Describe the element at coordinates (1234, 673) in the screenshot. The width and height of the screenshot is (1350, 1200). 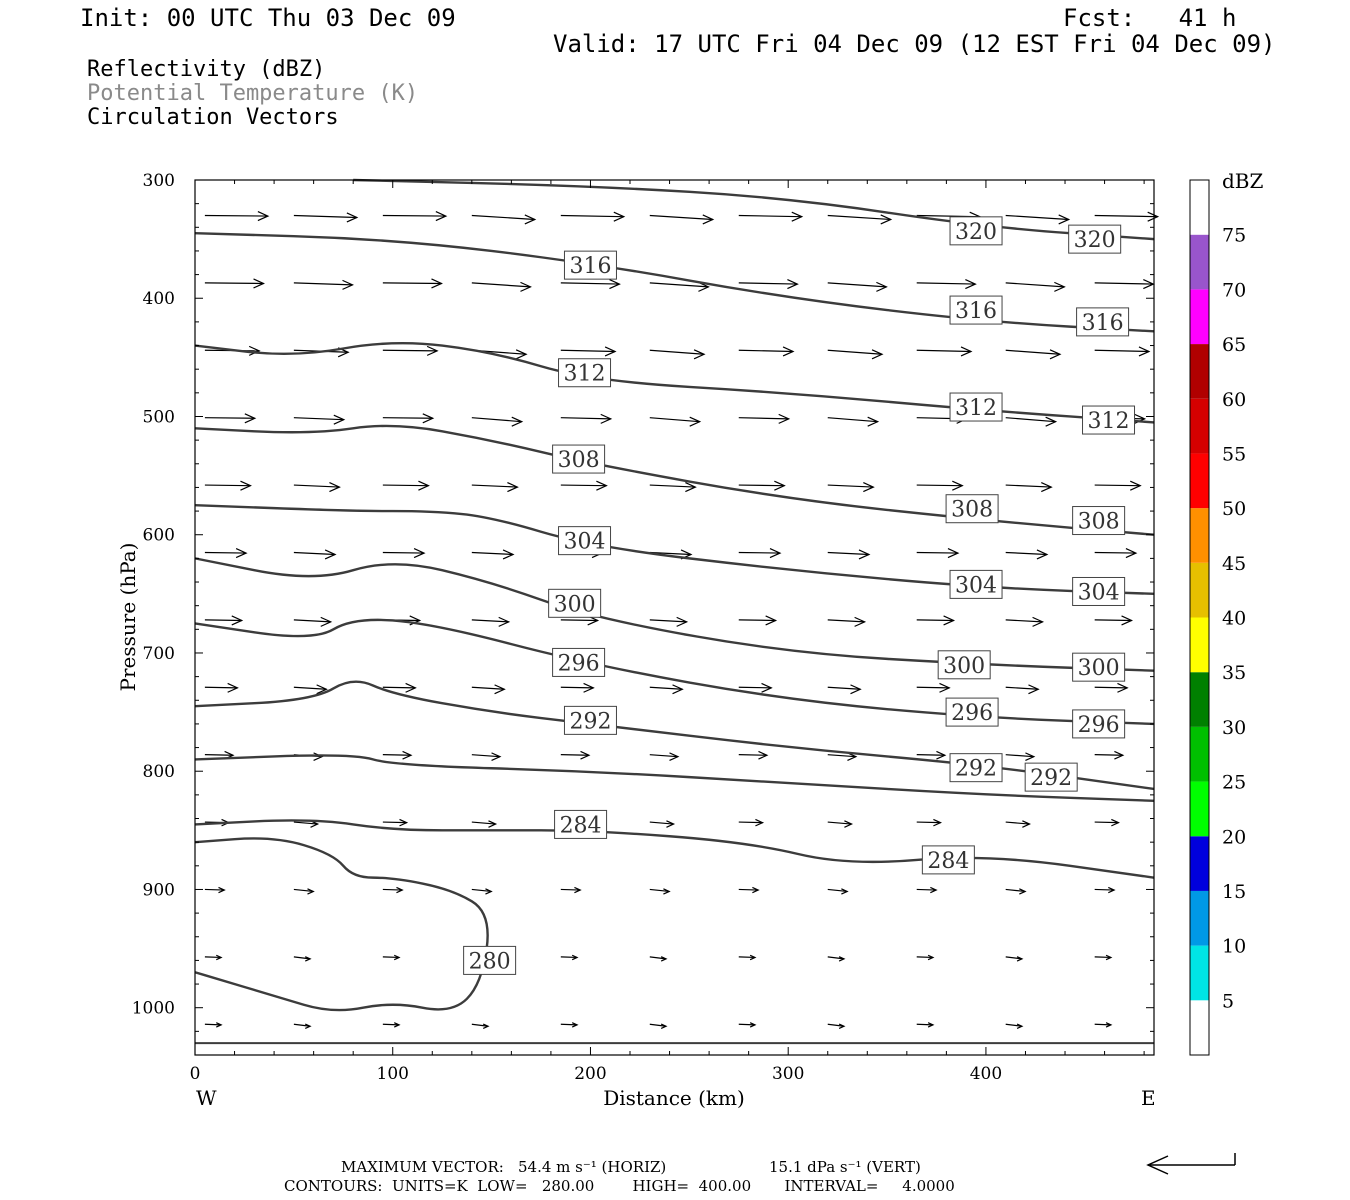
I see `colorbar-tick-label: 35` at that location.